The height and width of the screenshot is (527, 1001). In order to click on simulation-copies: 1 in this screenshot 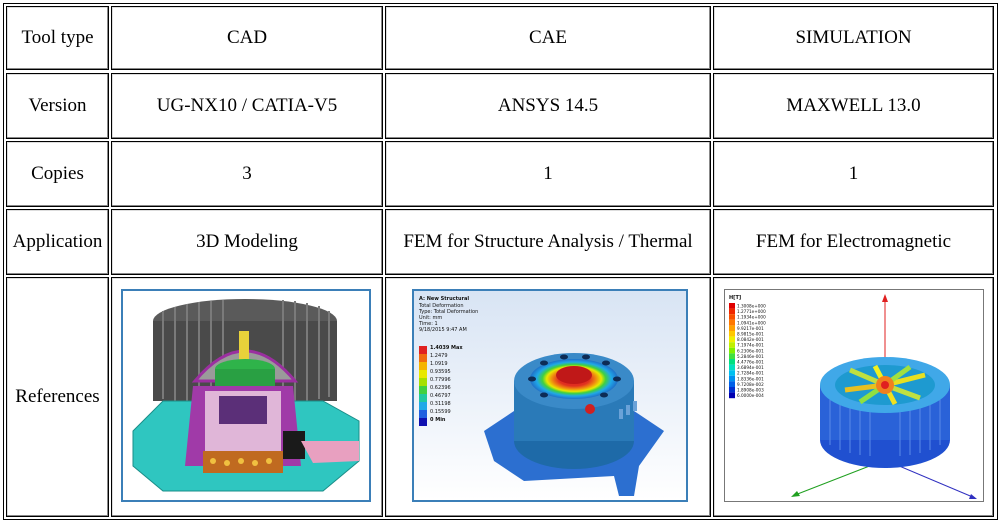, I will do `click(853, 174)`.